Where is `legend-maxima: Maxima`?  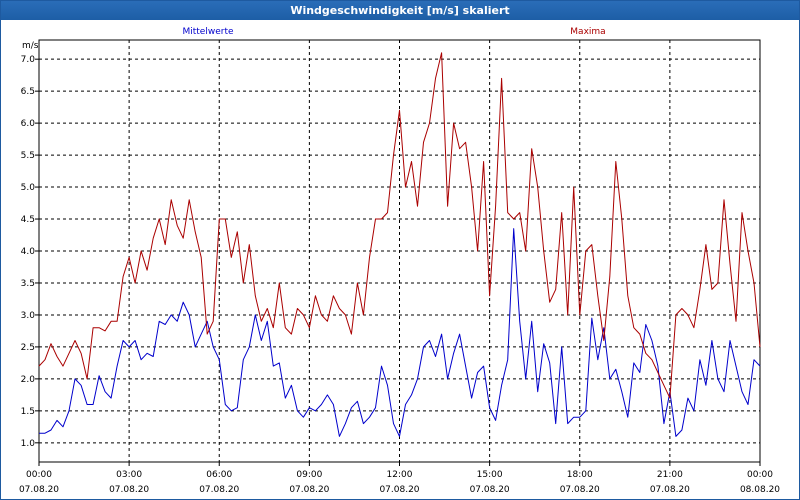
legend-maxima: Maxima is located at coordinates (587, 32).